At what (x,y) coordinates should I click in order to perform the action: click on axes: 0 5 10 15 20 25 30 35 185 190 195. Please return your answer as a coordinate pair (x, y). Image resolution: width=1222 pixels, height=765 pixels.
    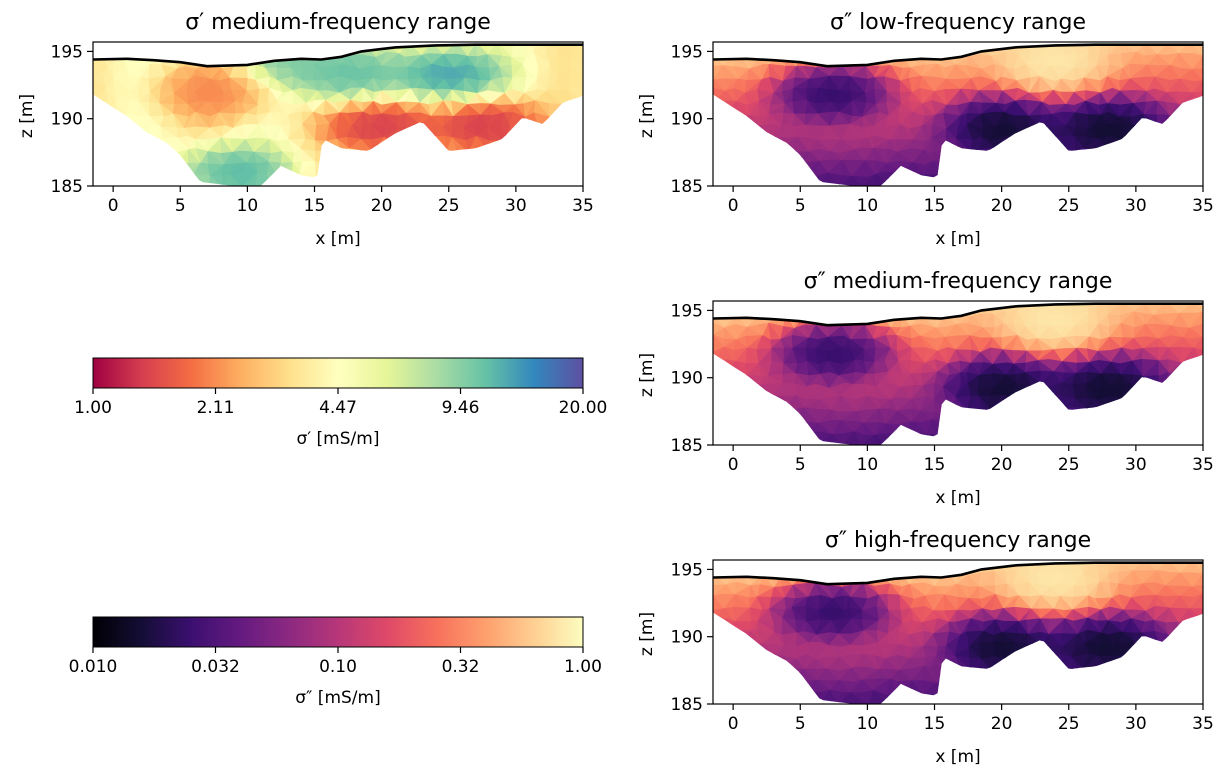
    Looking at the image, I should click on (942, 128).